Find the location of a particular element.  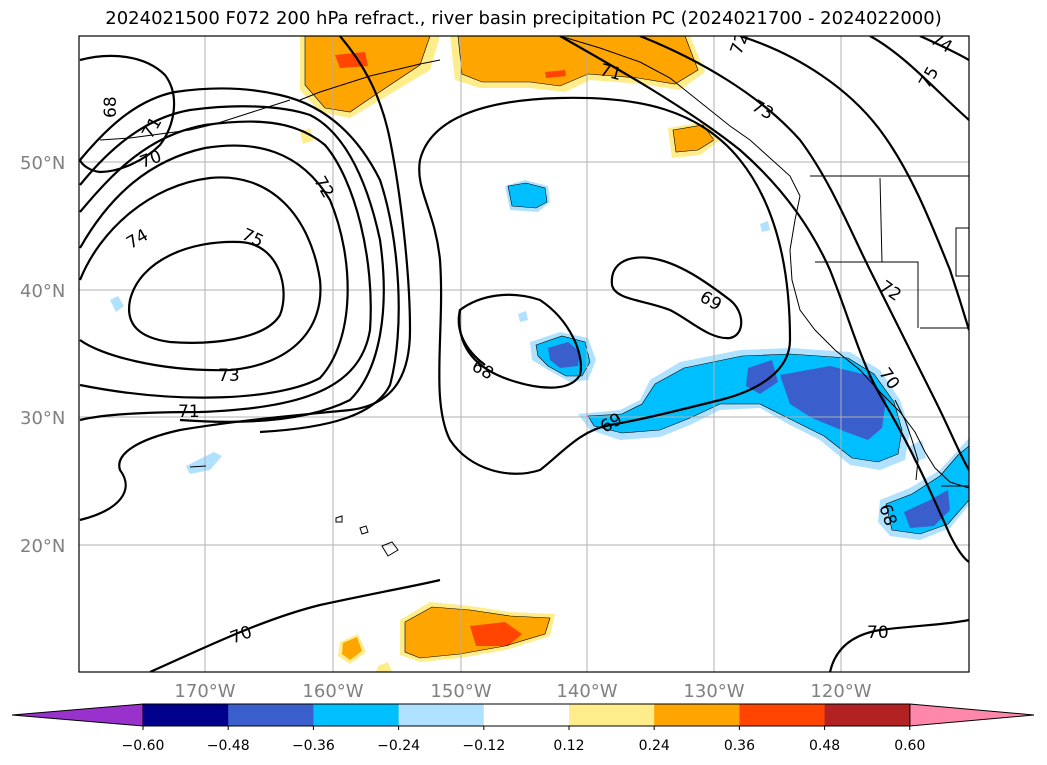

colorbar-tick-label: −0.12 is located at coordinates (483, 746).